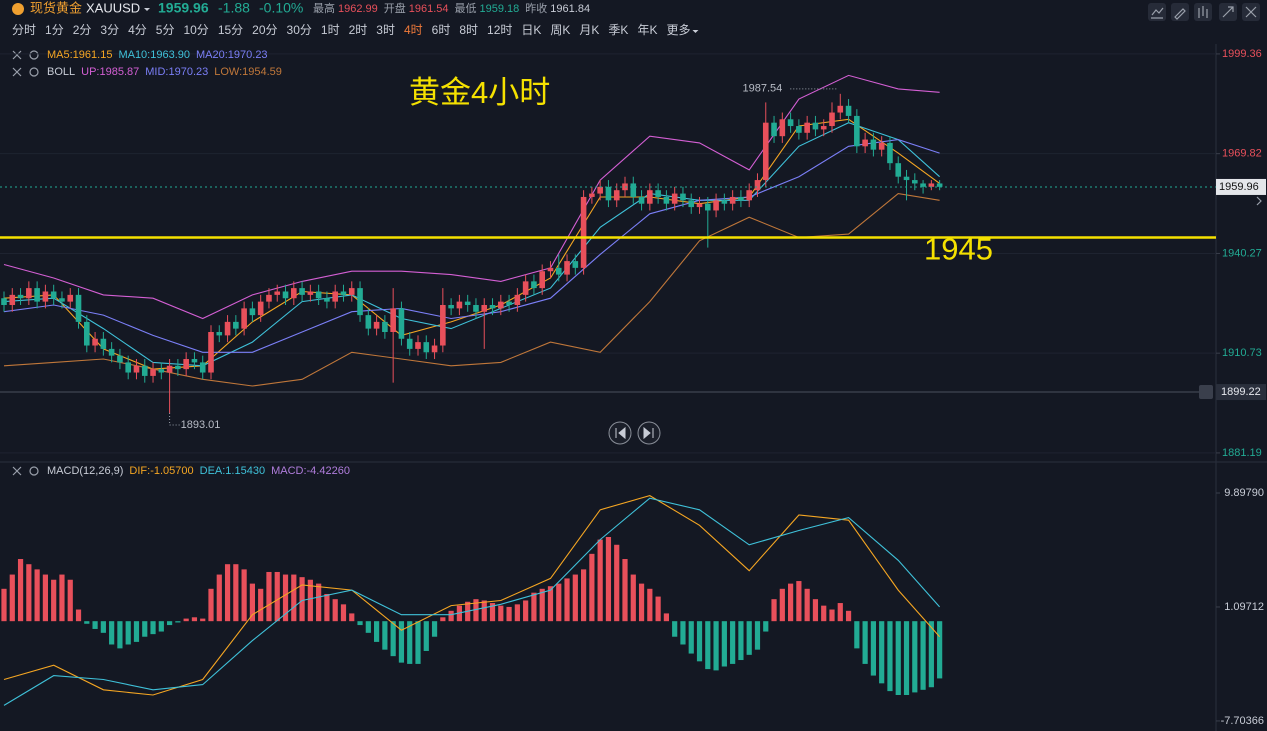 The width and height of the screenshot is (1267, 731). I want to click on timeframe: 月K, so click(589, 30).